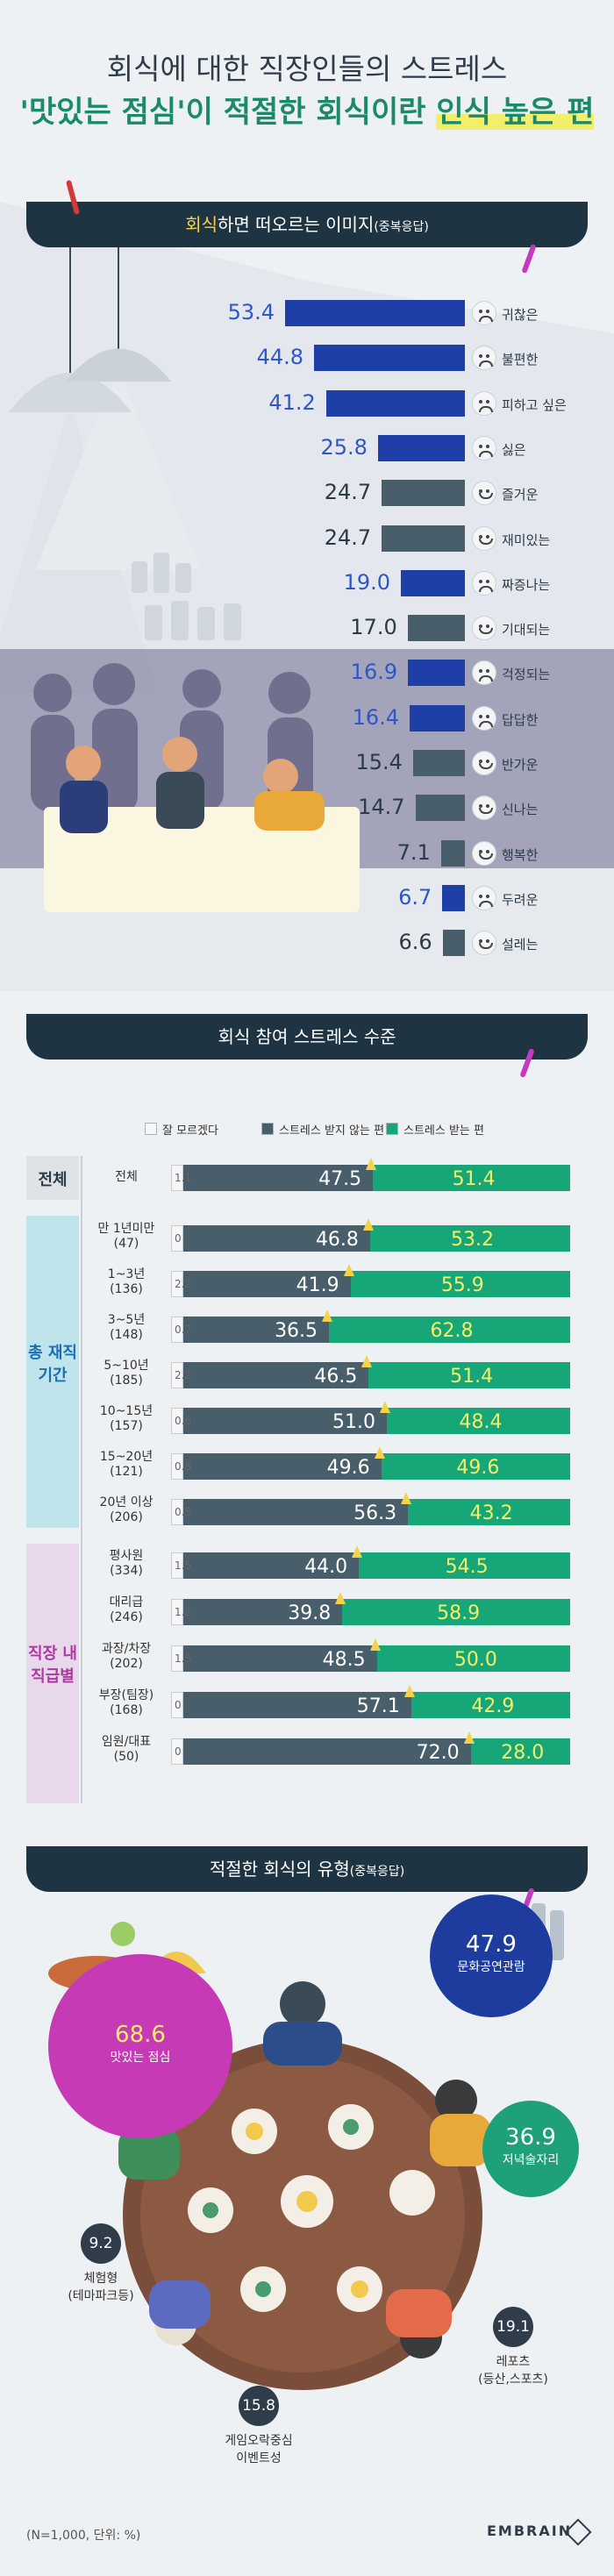 This screenshot has height=2576, width=614. Describe the element at coordinates (126, 1177) in the screenshot. I see `row-label: 전체` at that location.